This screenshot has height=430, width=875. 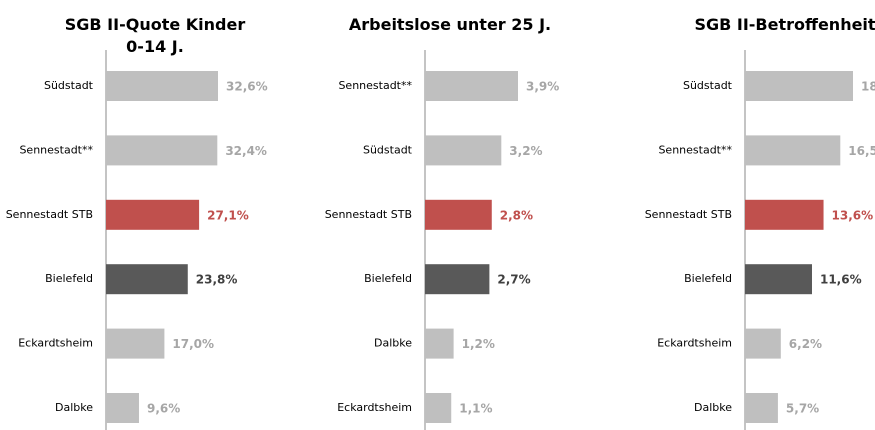 What do you see at coordinates (228, 215) in the screenshot?
I see `value-label: 27,1%` at bounding box center [228, 215].